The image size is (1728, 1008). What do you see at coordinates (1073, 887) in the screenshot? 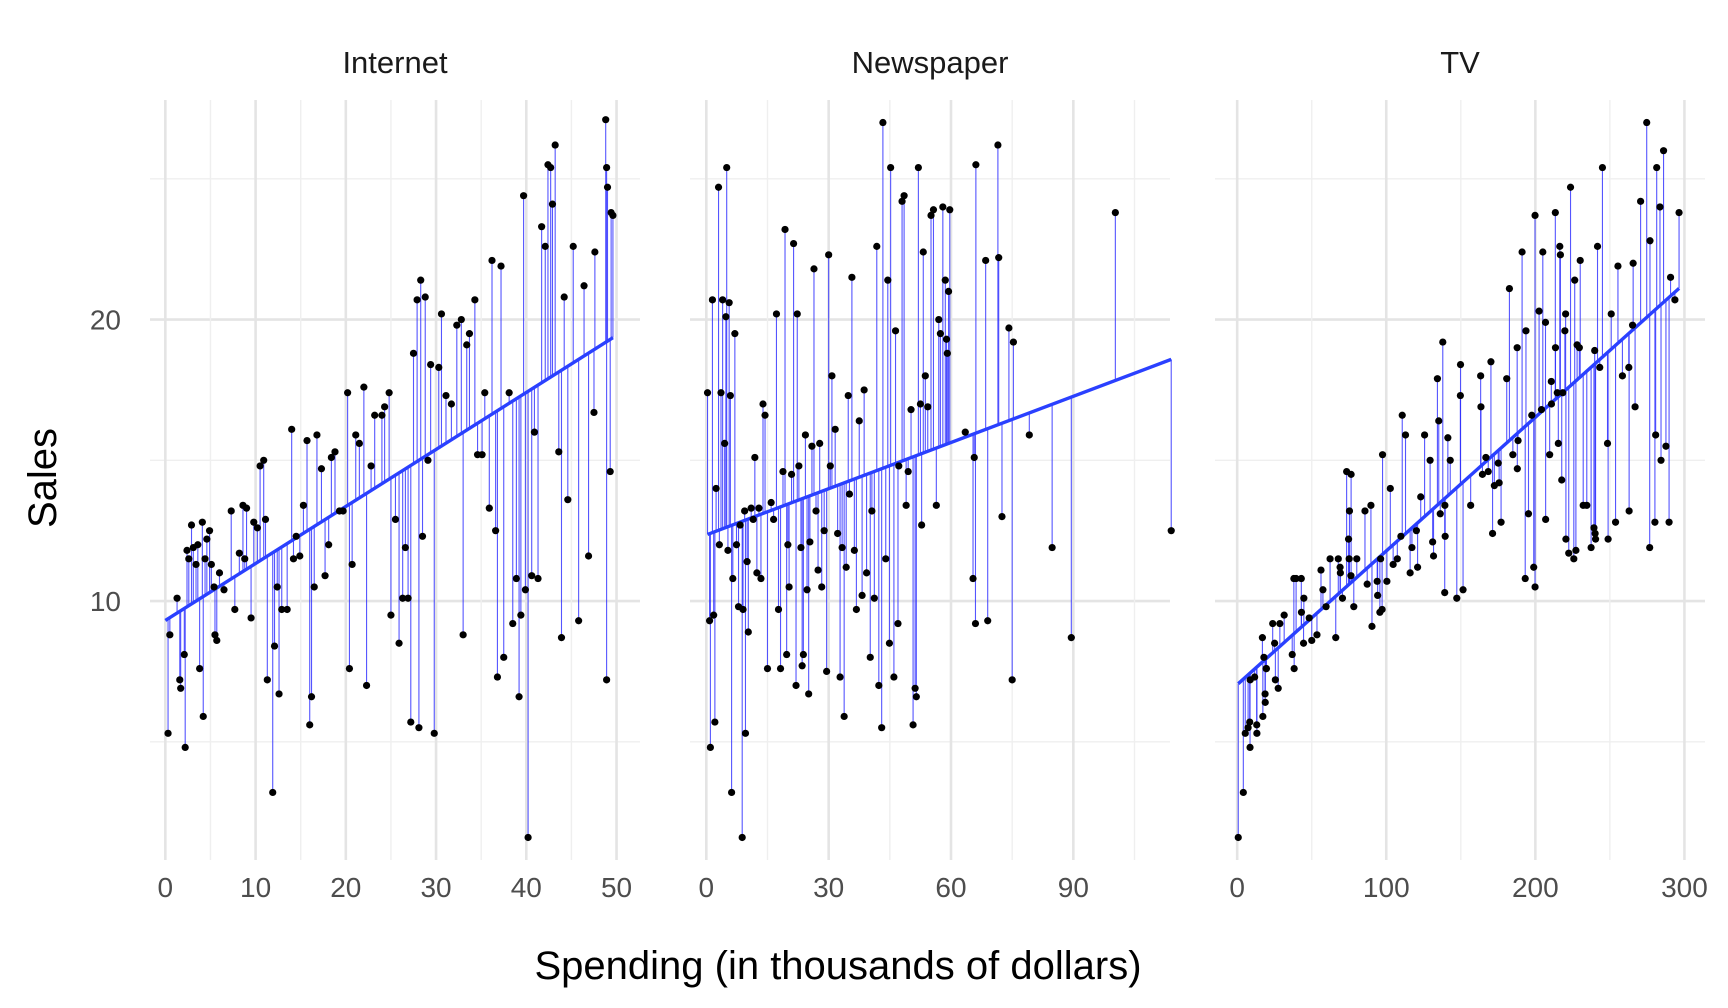
I see `x-tick-label: 90` at bounding box center [1073, 887].